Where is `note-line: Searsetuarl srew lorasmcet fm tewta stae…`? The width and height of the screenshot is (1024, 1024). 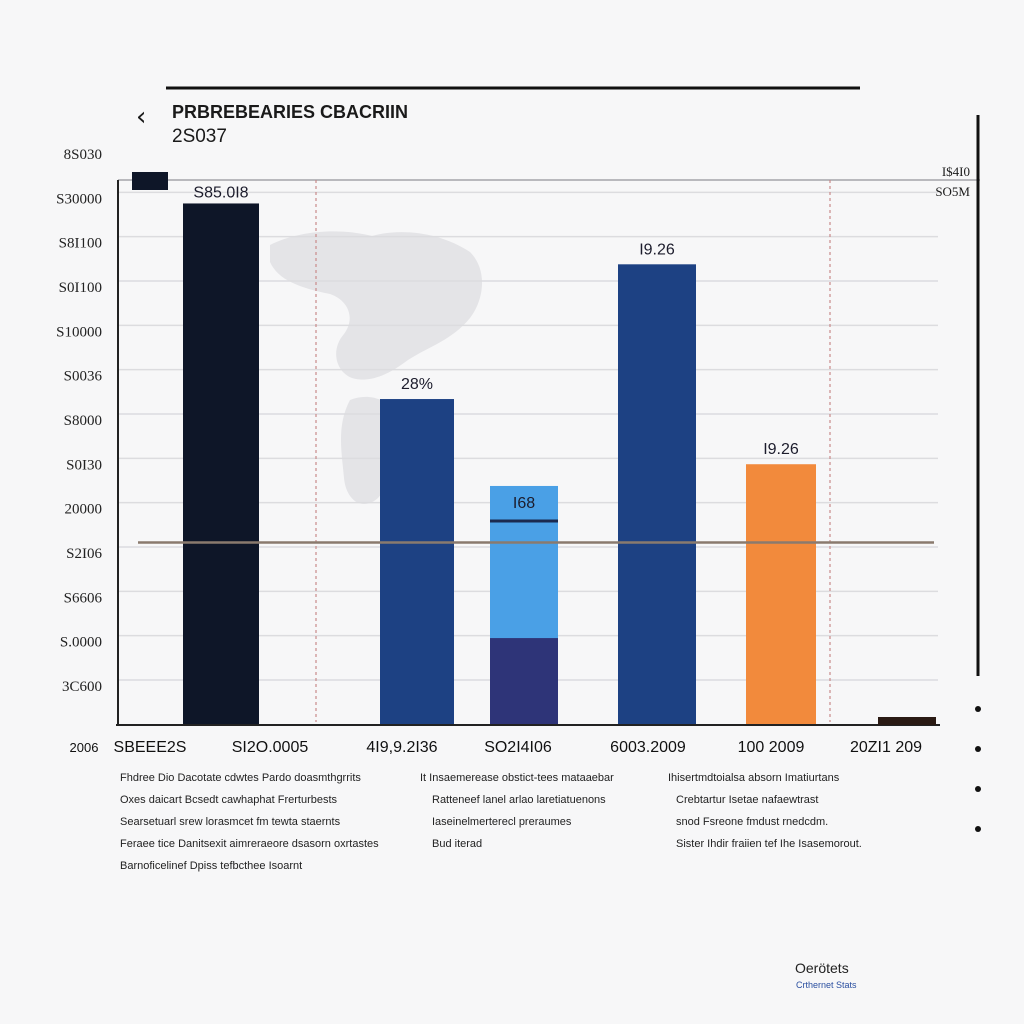 note-line: Searsetuarl srew lorasmcet fm tewta stae… is located at coordinates (230, 822).